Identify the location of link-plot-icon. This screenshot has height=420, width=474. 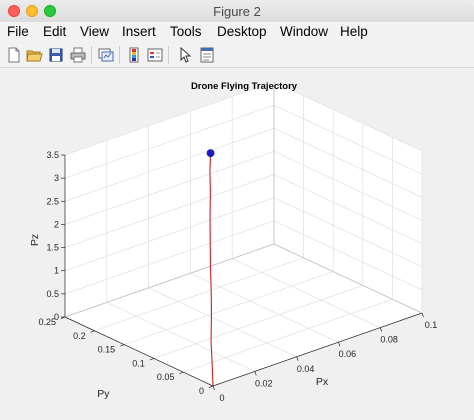
(106, 55).